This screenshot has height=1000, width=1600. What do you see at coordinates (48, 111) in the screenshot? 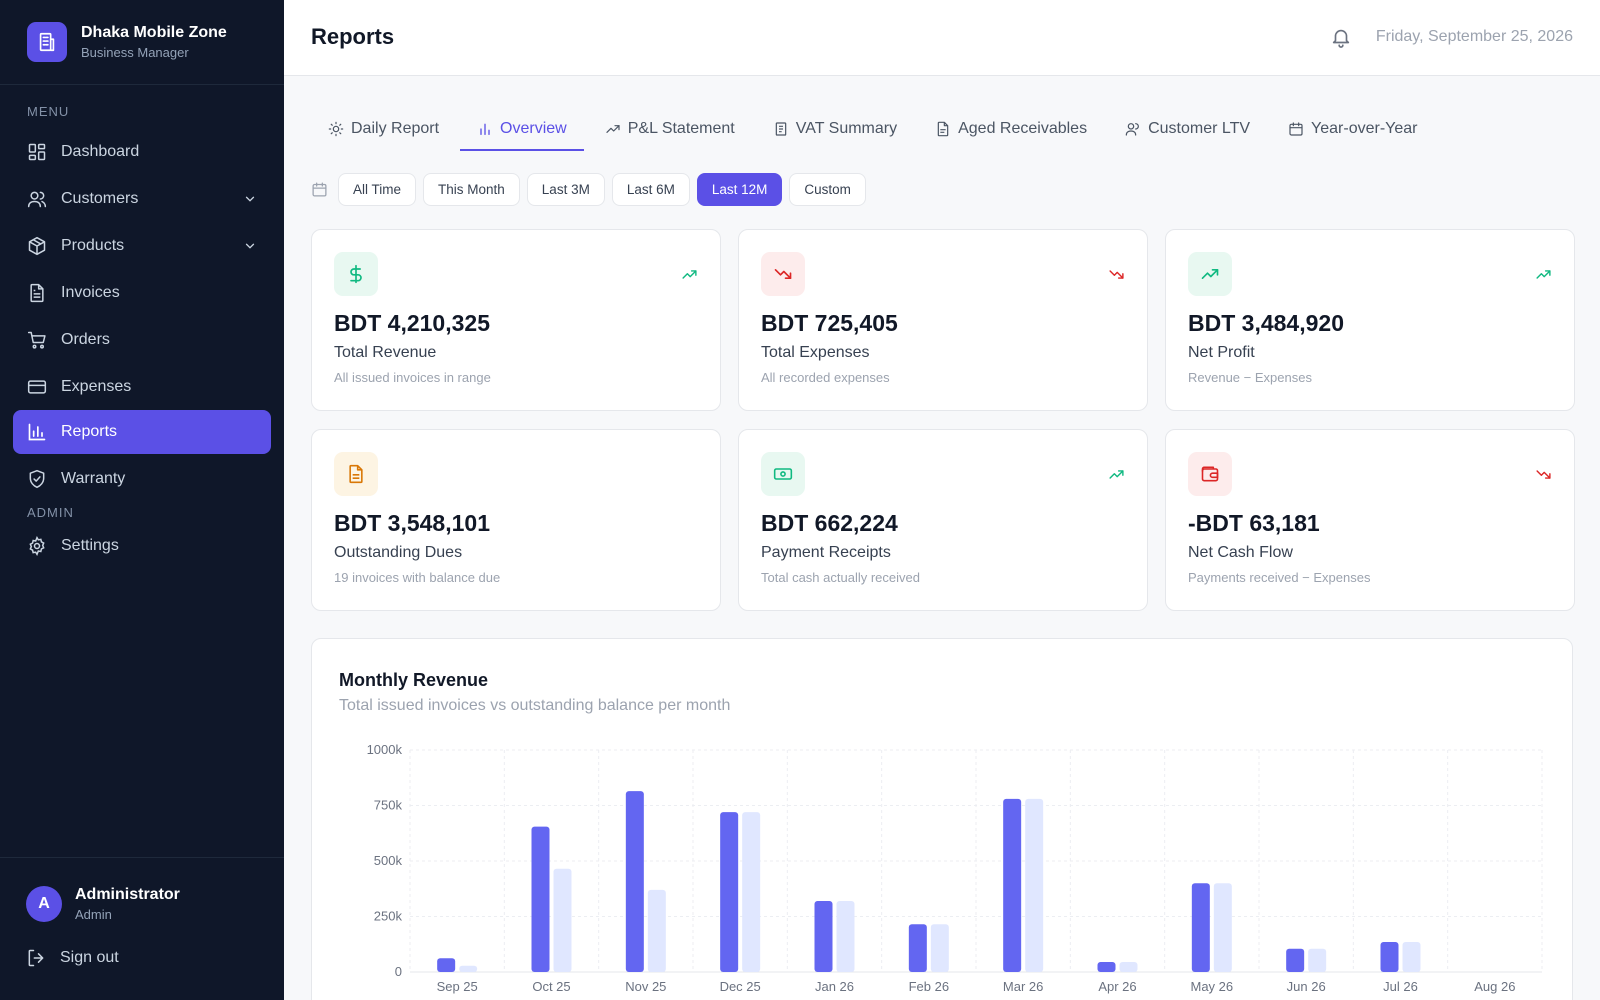
I see `menu-section-label: MENU` at bounding box center [48, 111].